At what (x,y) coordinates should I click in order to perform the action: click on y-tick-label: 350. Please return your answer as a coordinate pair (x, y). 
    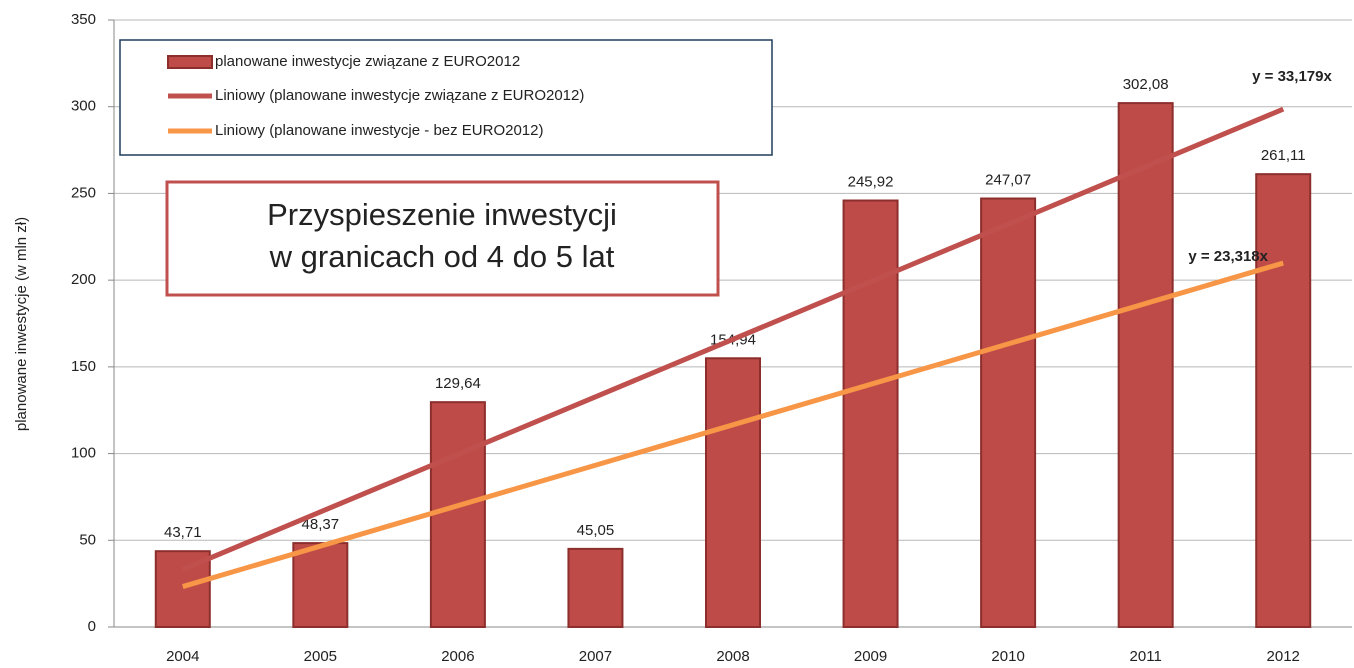
    Looking at the image, I should click on (83, 19).